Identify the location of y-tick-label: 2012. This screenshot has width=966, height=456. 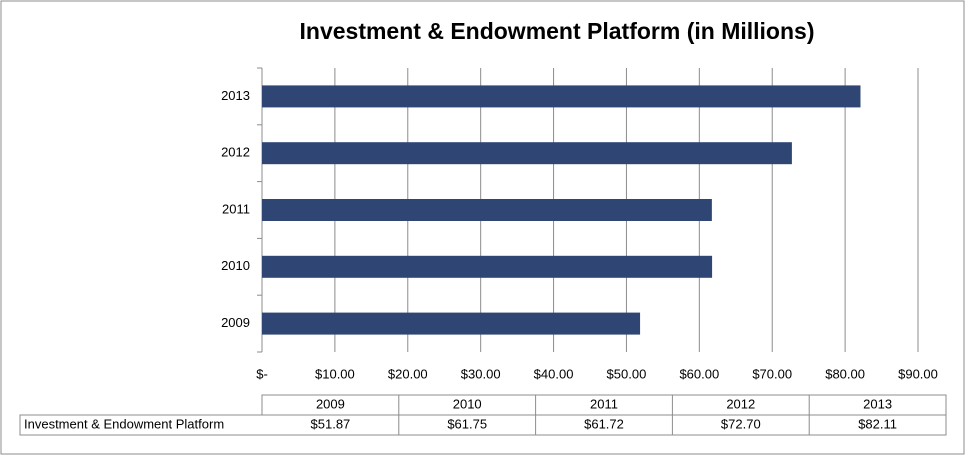
(235, 152).